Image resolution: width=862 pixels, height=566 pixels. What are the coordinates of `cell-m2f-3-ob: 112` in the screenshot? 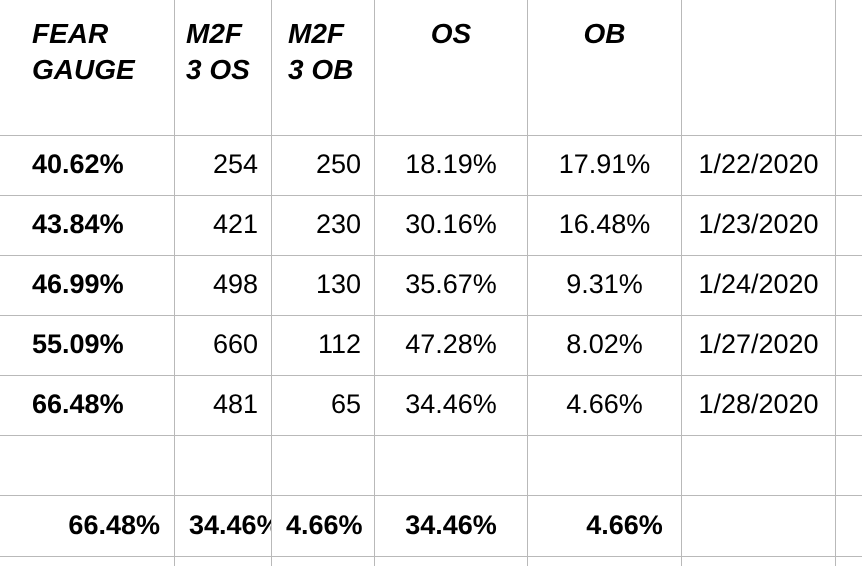 It's located at (339, 344).